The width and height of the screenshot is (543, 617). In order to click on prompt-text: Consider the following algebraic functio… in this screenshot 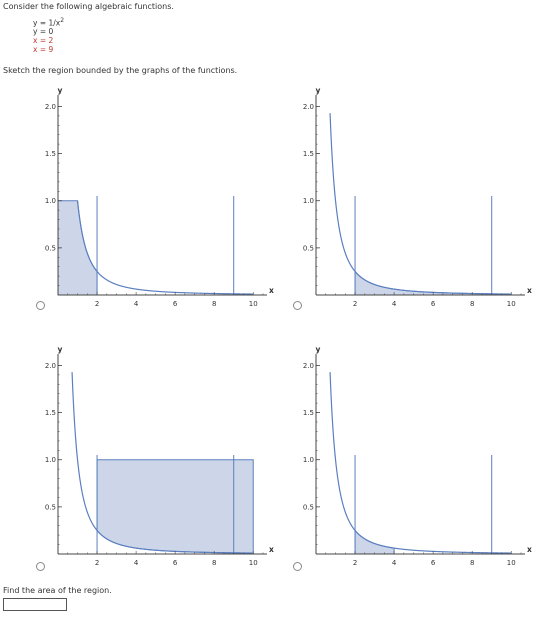, I will do `click(88, 6)`.